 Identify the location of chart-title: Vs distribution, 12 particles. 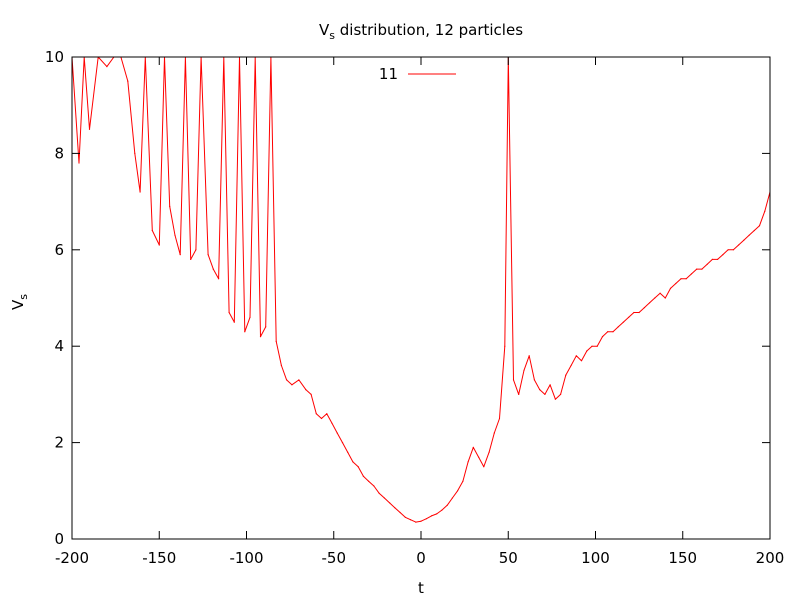
(421, 31).